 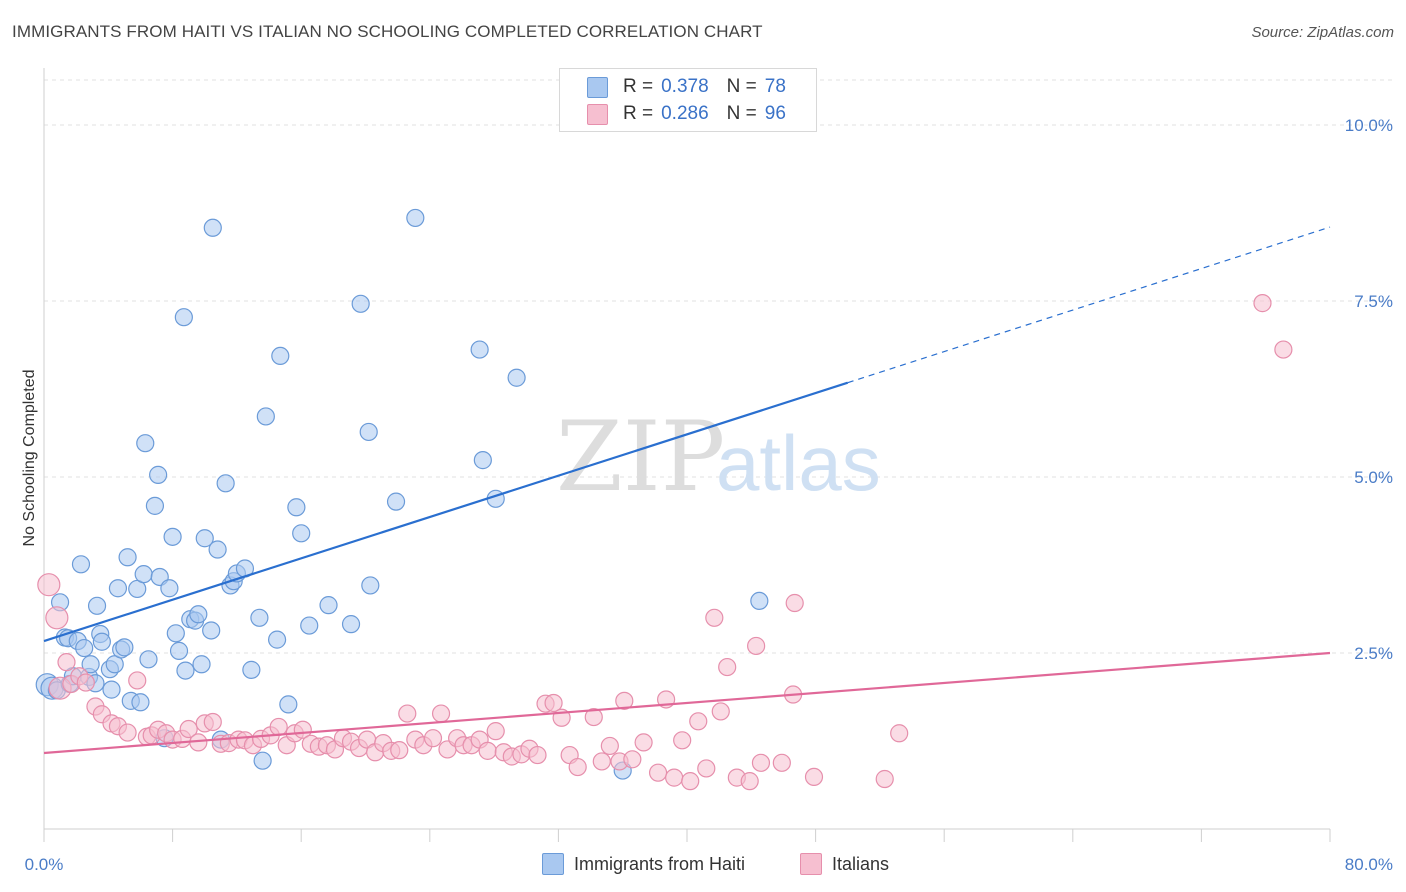 What do you see at coordinates (688, 100) in the screenshot?
I see `correlation-legend: R = 0.378 N = 78 R = 0.286 N = 96` at bounding box center [688, 100].